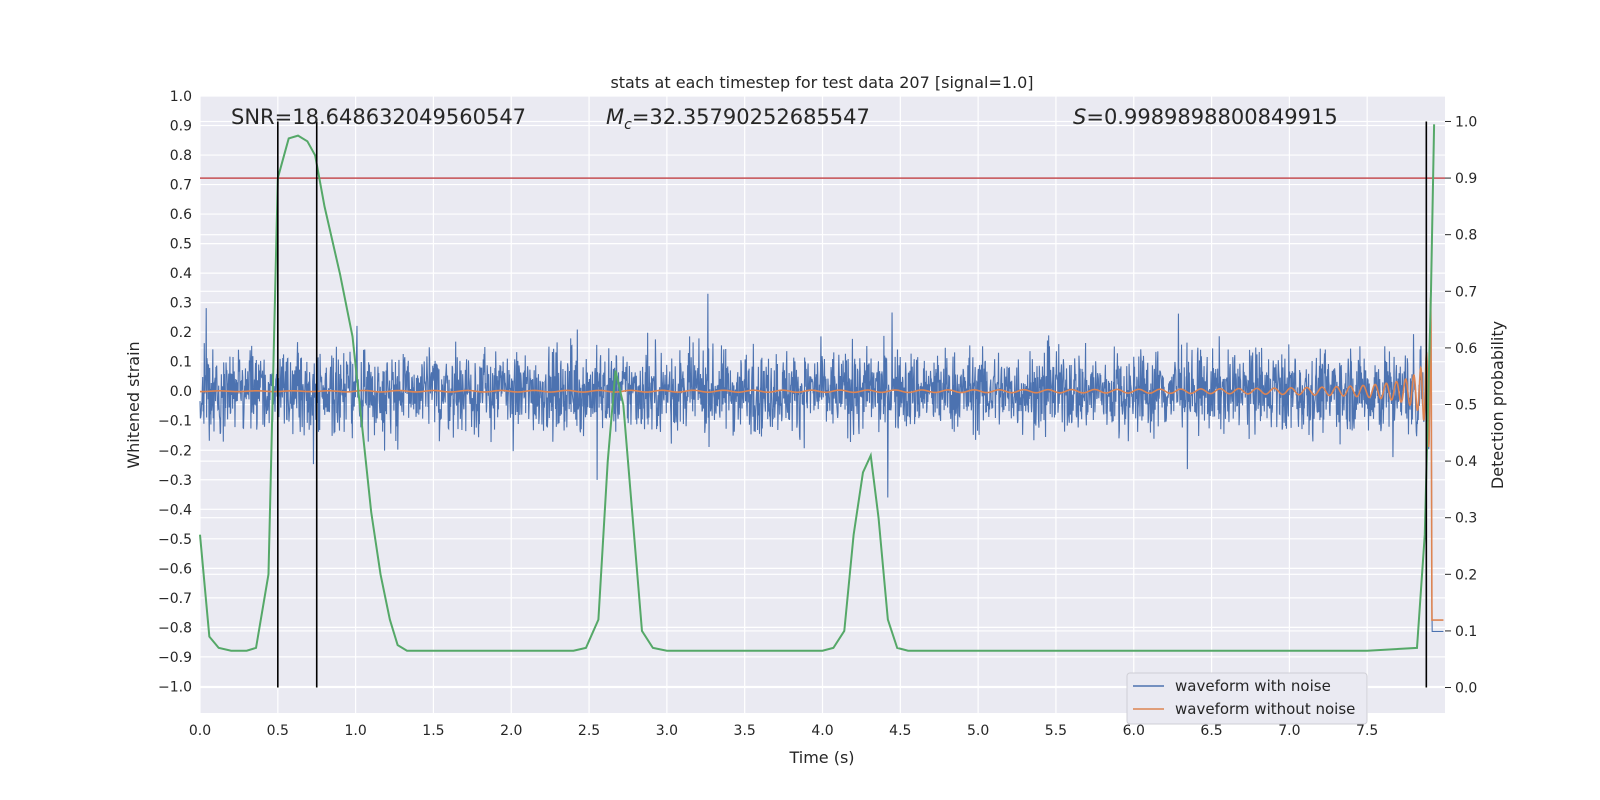 The width and height of the screenshot is (1600, 800). I want to click on score-value: =0.9989898800849915, so click(1211, 117).